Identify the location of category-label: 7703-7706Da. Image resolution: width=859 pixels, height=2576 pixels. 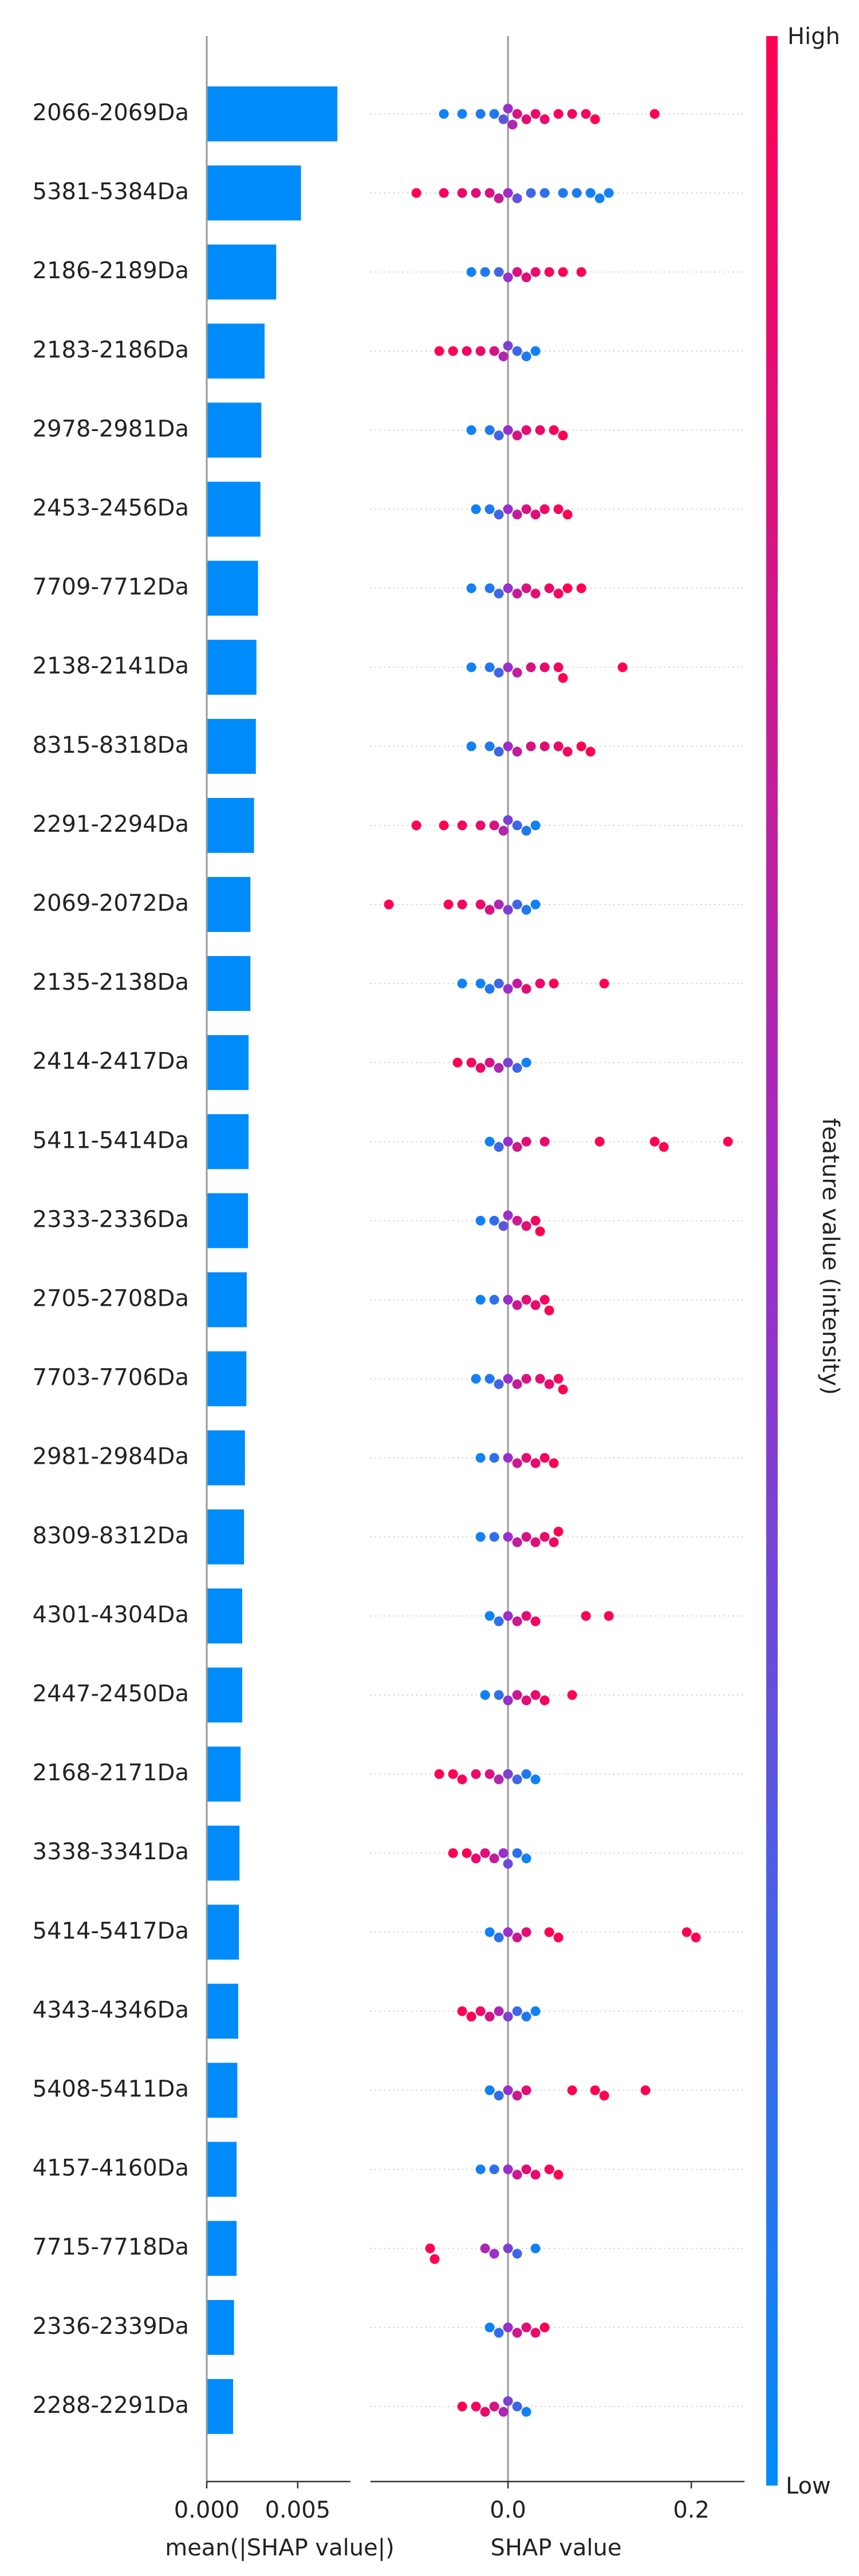
(111, 1378).